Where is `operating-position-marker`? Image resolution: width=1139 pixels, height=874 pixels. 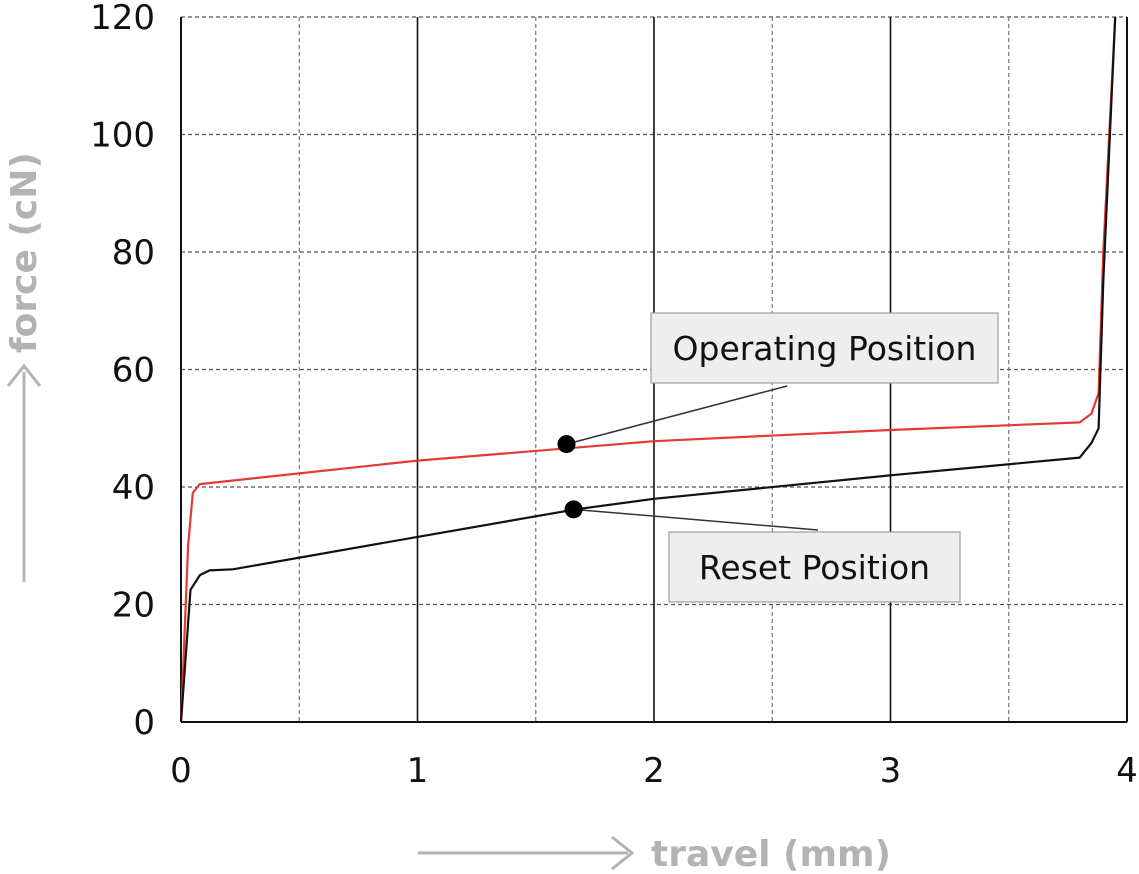
operating-position-marker is located at coordinates (566, 444).